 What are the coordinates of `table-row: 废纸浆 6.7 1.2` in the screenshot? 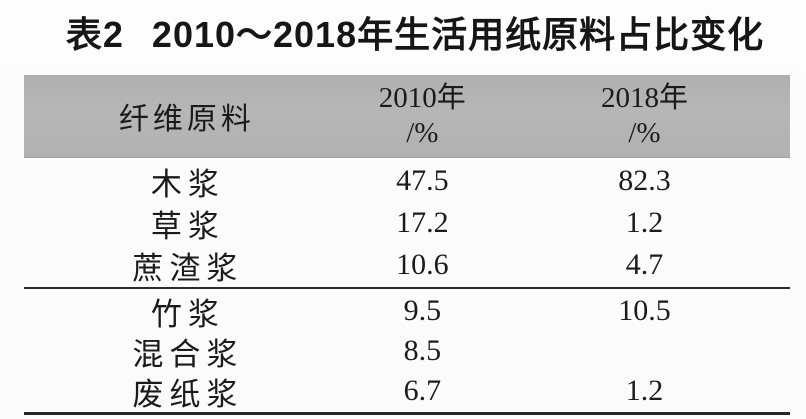 It's located at (407, 391).